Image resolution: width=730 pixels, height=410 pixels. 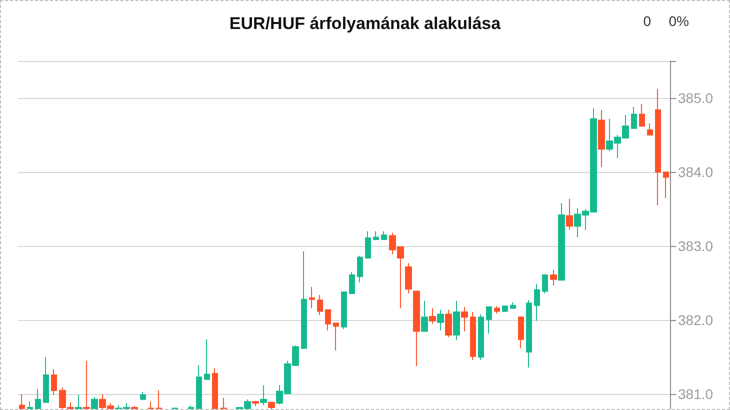 What do you see at coordinates (696, 320) in the screenshot?
I see `y-tick-label: 382.0` at bounding box center [696, 320].